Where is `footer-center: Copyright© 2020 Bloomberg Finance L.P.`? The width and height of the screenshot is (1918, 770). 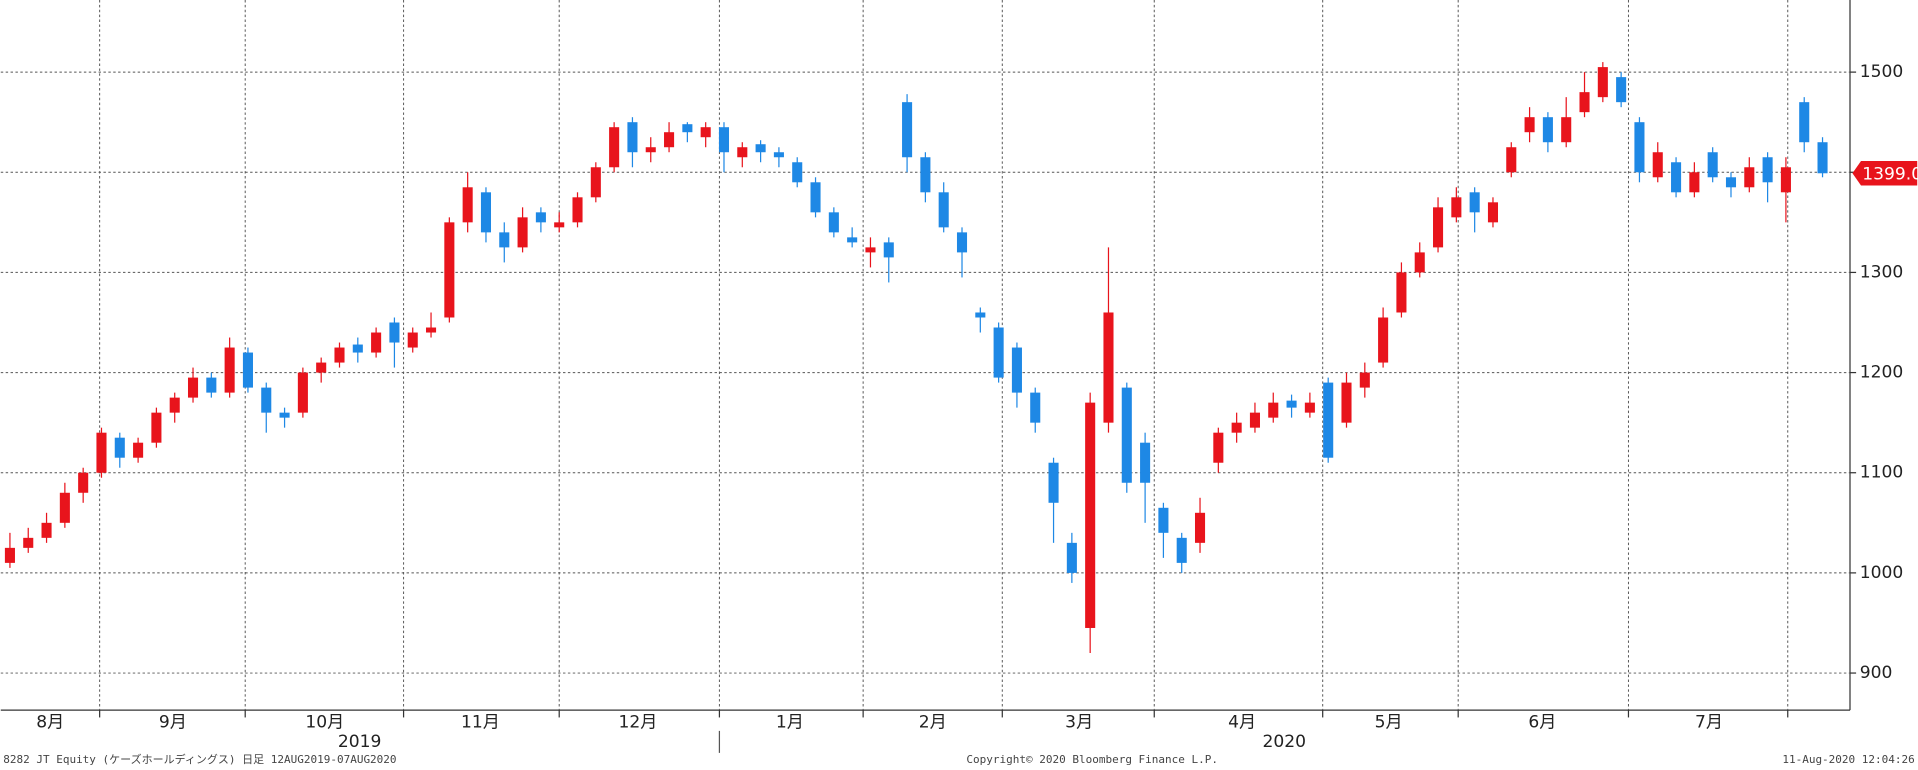
footer-center: Copyright© 2020 Bloomberg Finance L.P. is located at coordinates (1092, 759).